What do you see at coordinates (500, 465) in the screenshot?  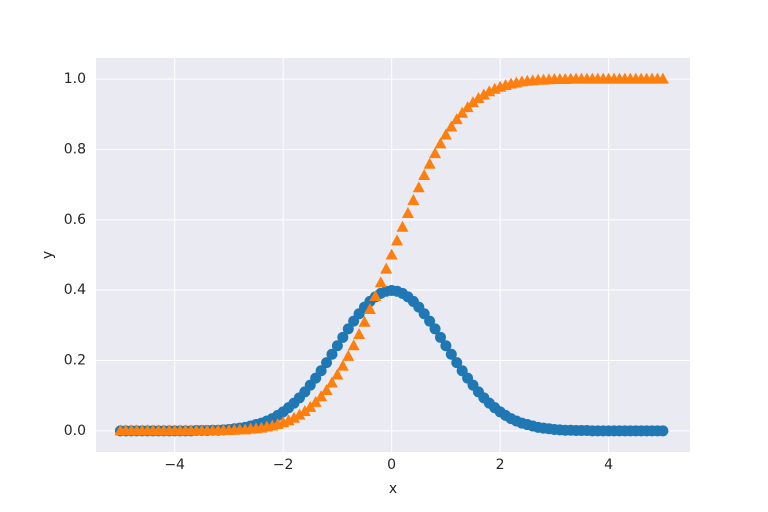 I see `x-tick-label: 2` at bounding box center [500, 465].